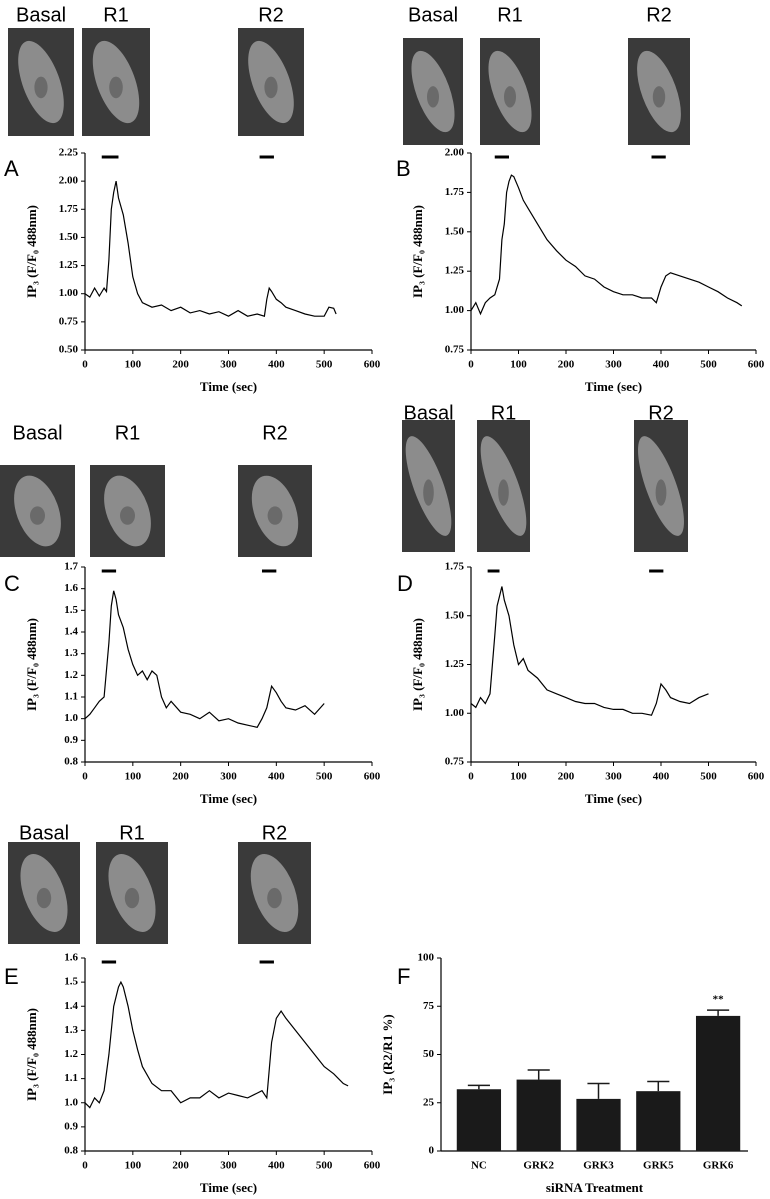 This screenshot has width=770, height=1199. I want to click on y-tick-label: 1.4, so click(71, 1006).